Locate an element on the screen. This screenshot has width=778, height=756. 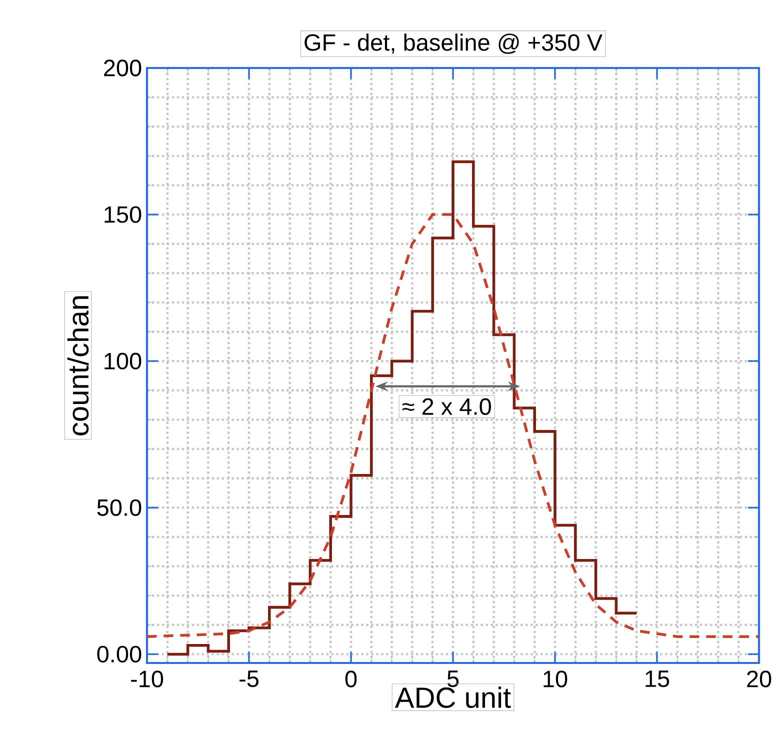
annotation: ≈ 2 x 4.0 is located at coordinates (446, 406).